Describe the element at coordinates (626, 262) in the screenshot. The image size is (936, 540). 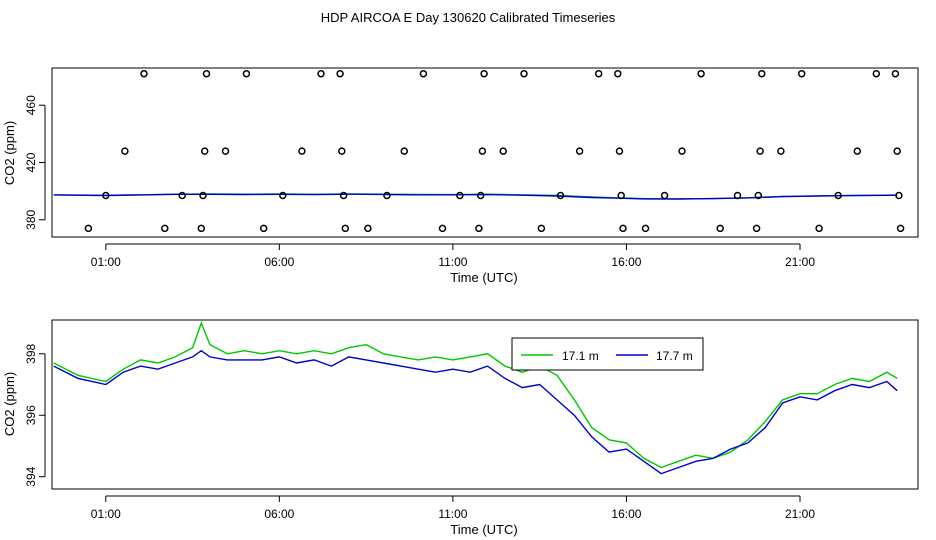
I see `top-x-tick-label: 16:00` at that location.